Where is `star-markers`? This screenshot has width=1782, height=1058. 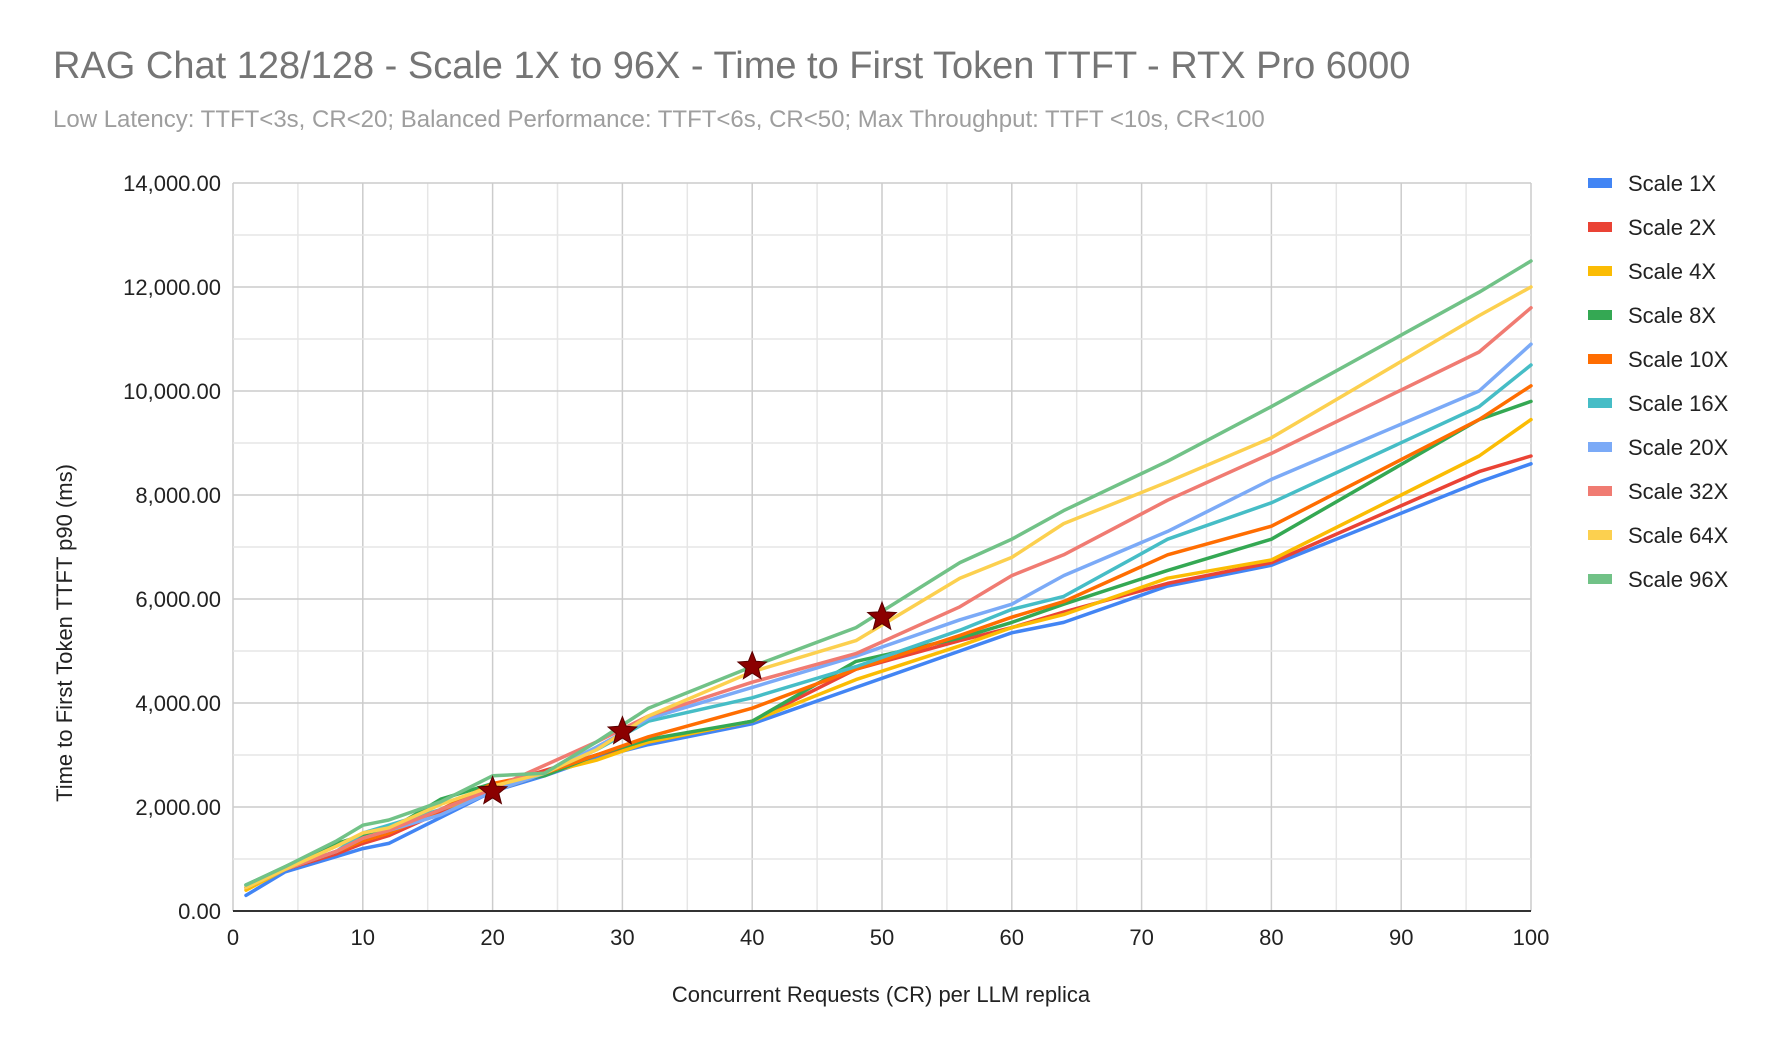 star-markers is located at coordinates (687, 702).